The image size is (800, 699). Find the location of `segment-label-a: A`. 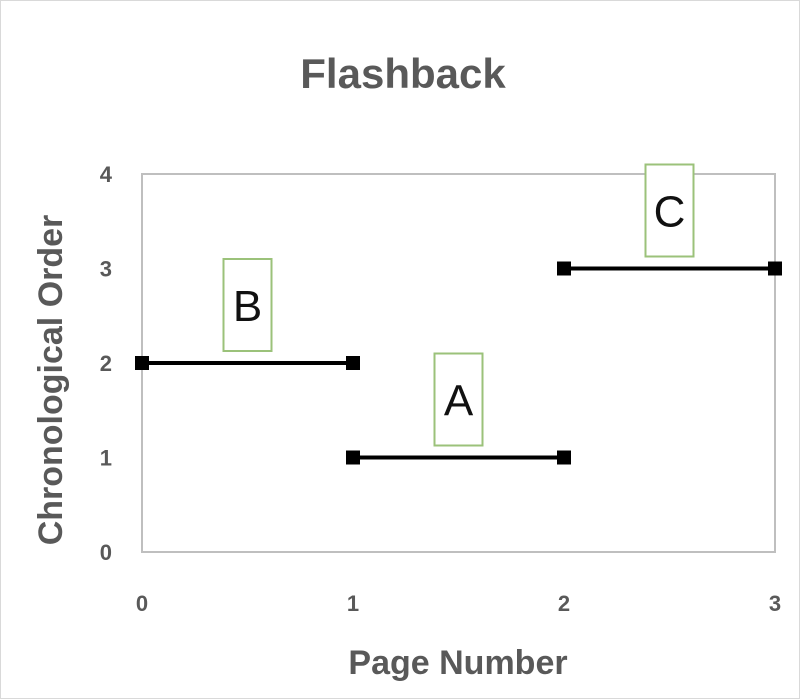

segment-label-a: A is located at coordinates (459, 401).